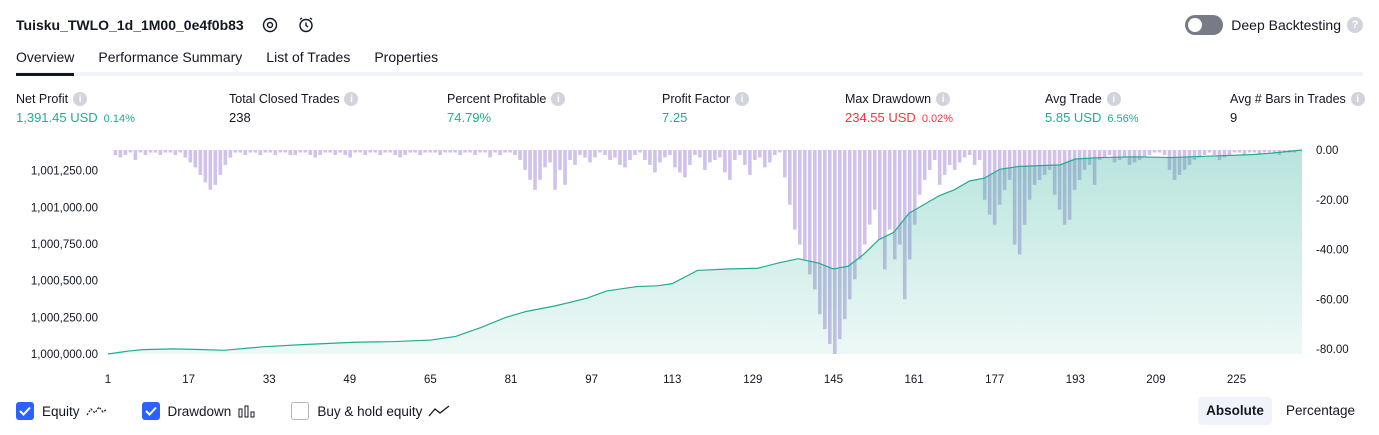 This screenshot has height=435, width=1379. What do you see at coordinates (370, 411) in the screenshot?
I see `legend-buy-hold: Buy & hold equity` at bounding box center [370, 411].